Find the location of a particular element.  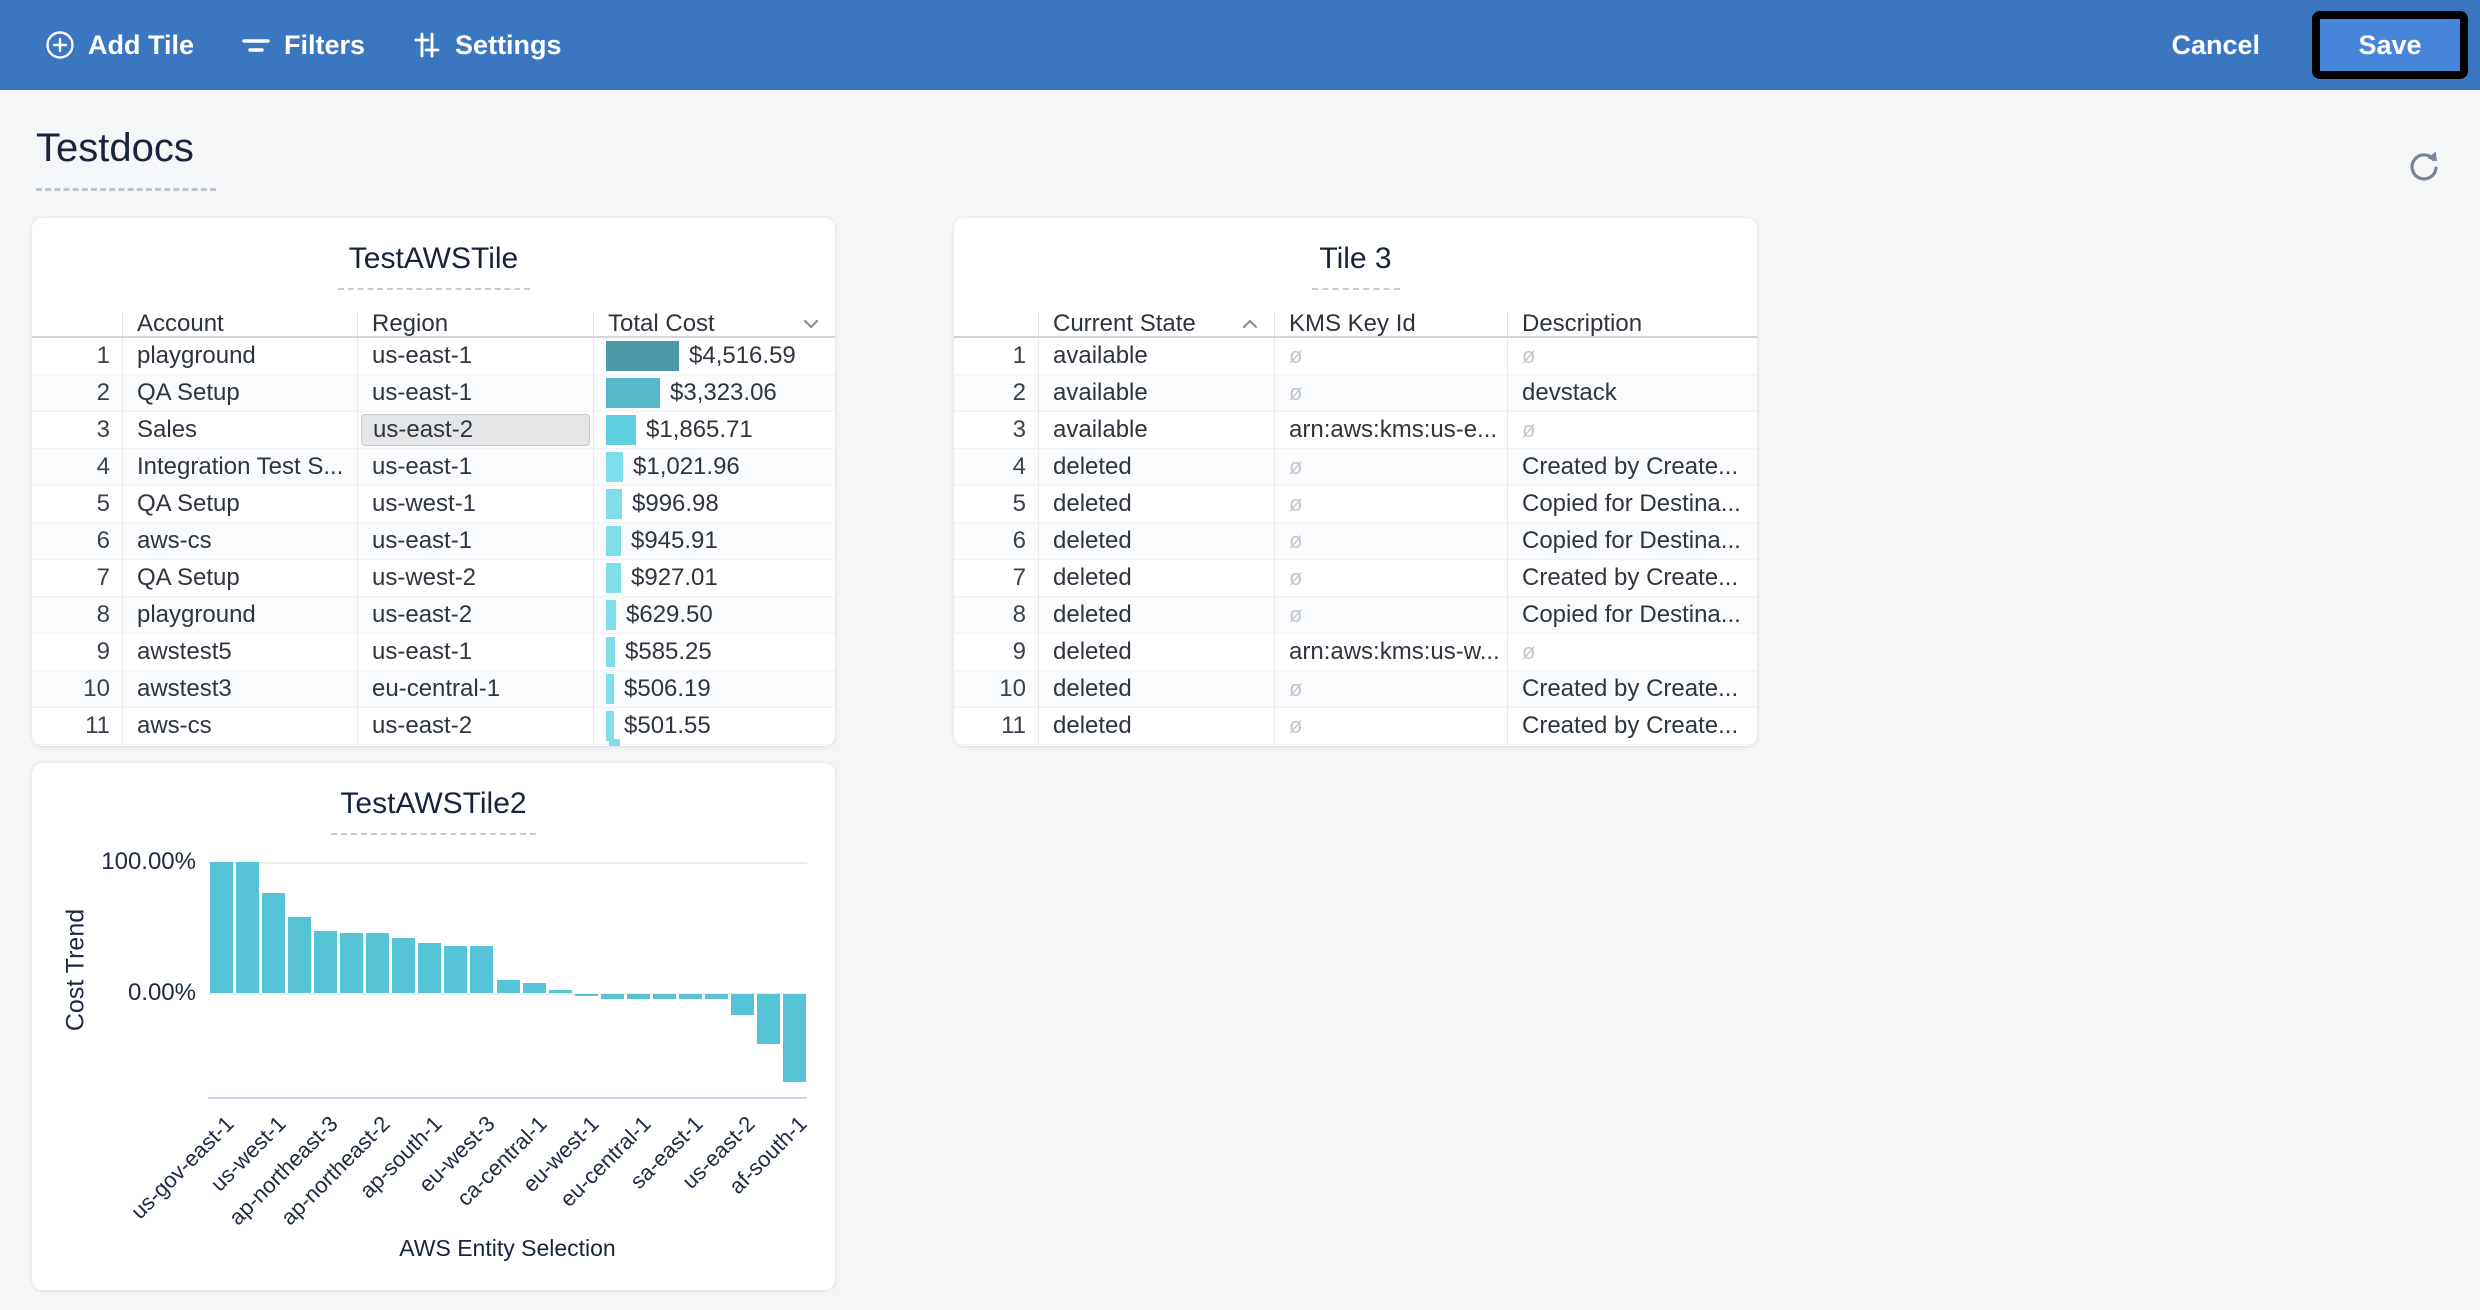

column-header-kms-key-id: KMS Key Id is located at coordinates (1390, 324).